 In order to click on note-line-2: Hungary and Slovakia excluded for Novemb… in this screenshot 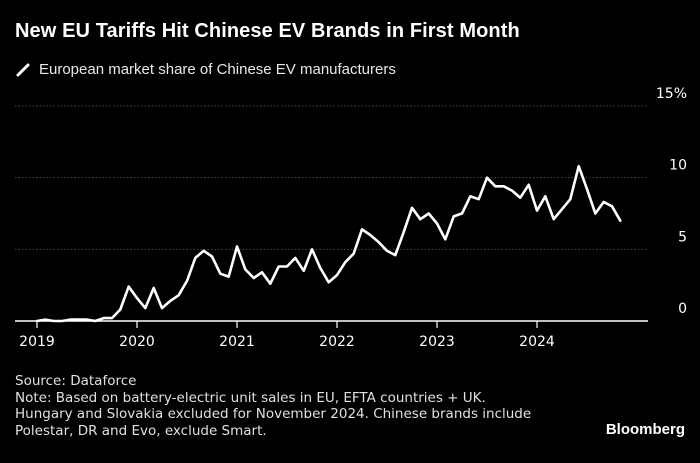, I will do `click(273, 414)`.